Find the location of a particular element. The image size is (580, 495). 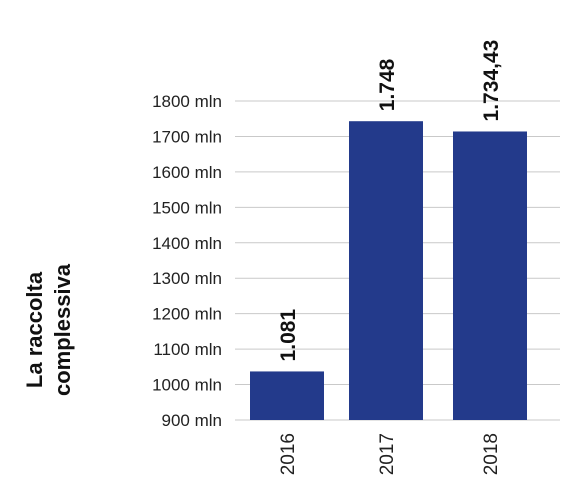

y-tick-label: 1700 mln is located at coordinates (187, 136).